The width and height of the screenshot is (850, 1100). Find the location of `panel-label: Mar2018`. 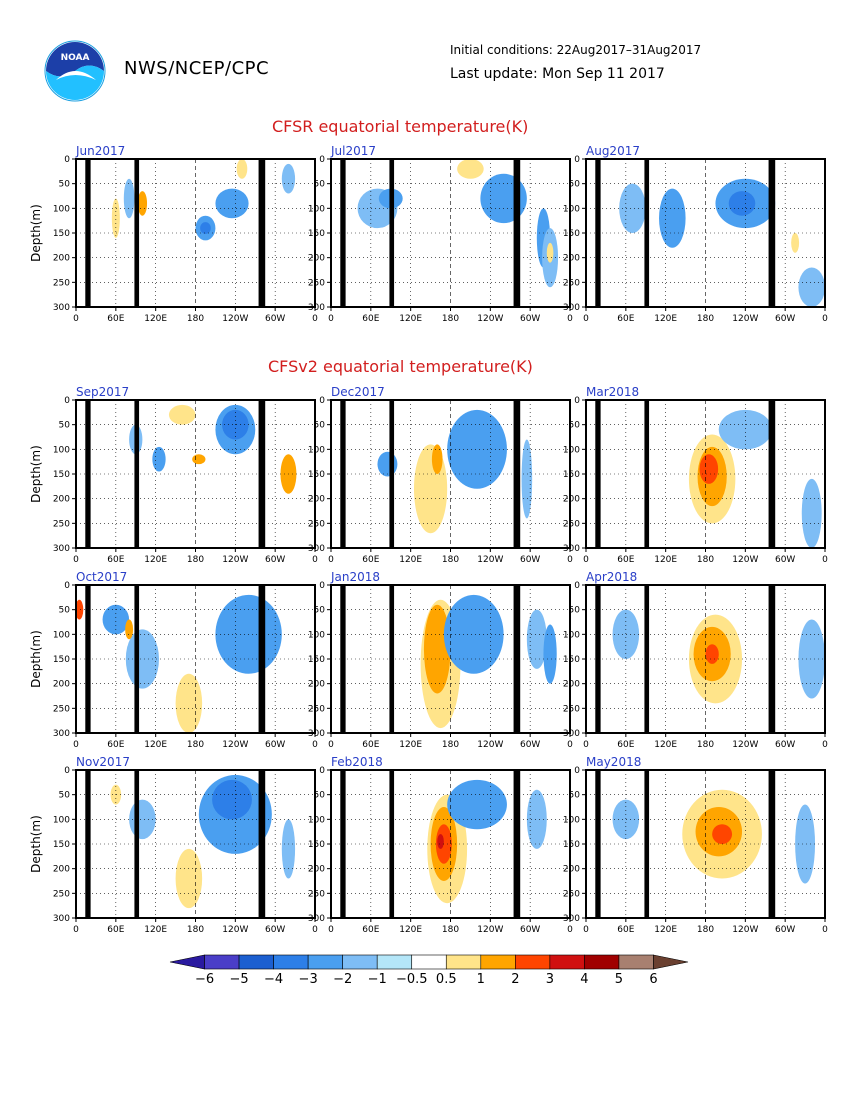

panel-label: Mar2018 is located at coordinates (612, 392).